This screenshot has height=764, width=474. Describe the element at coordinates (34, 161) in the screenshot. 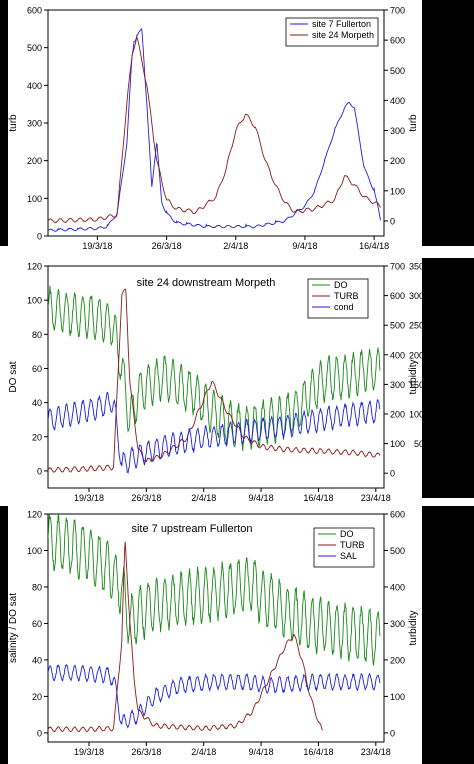

I see `y-tick-label: 200` at that location.